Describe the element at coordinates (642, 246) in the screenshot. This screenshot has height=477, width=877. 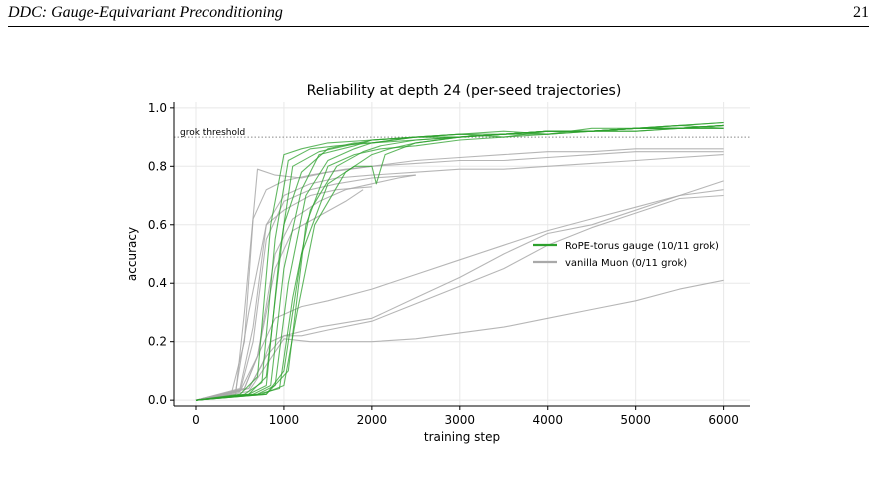
I see `legend-label: RoPE-torus gauge (10/11 grok)` at that location.